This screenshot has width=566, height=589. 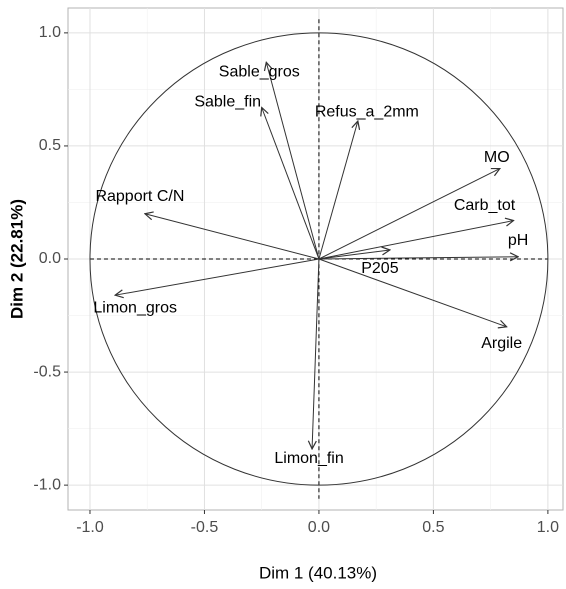 I want to click on y-tick-label: 0.0, so click(x=50, y=258).